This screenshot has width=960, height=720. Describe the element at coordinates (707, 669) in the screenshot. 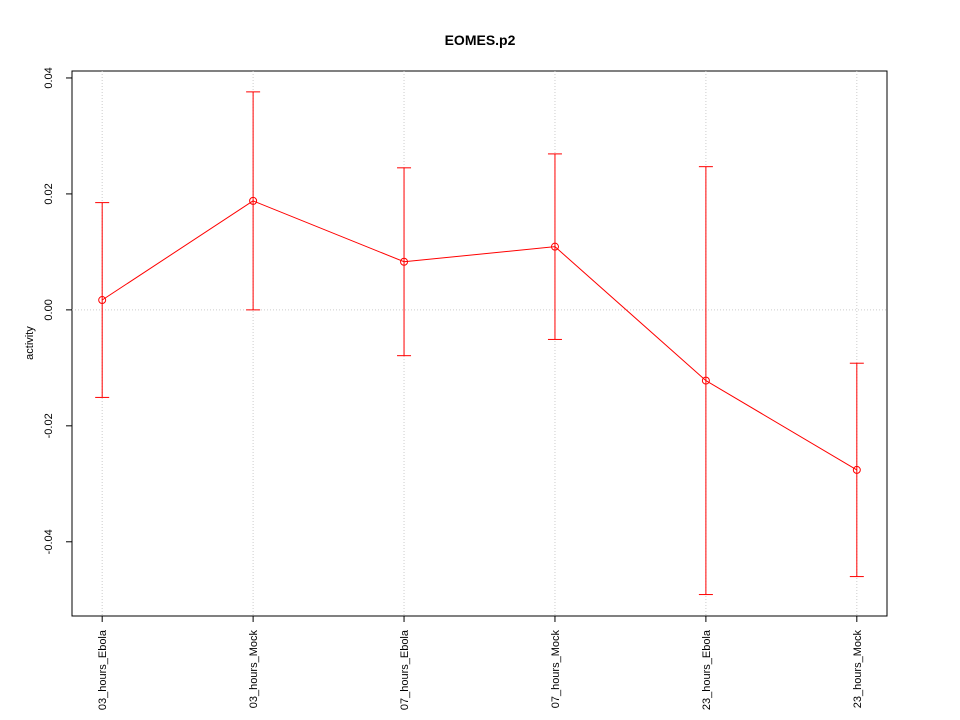

I see `x-tick-label: 23_hours_Ebola` at that location.